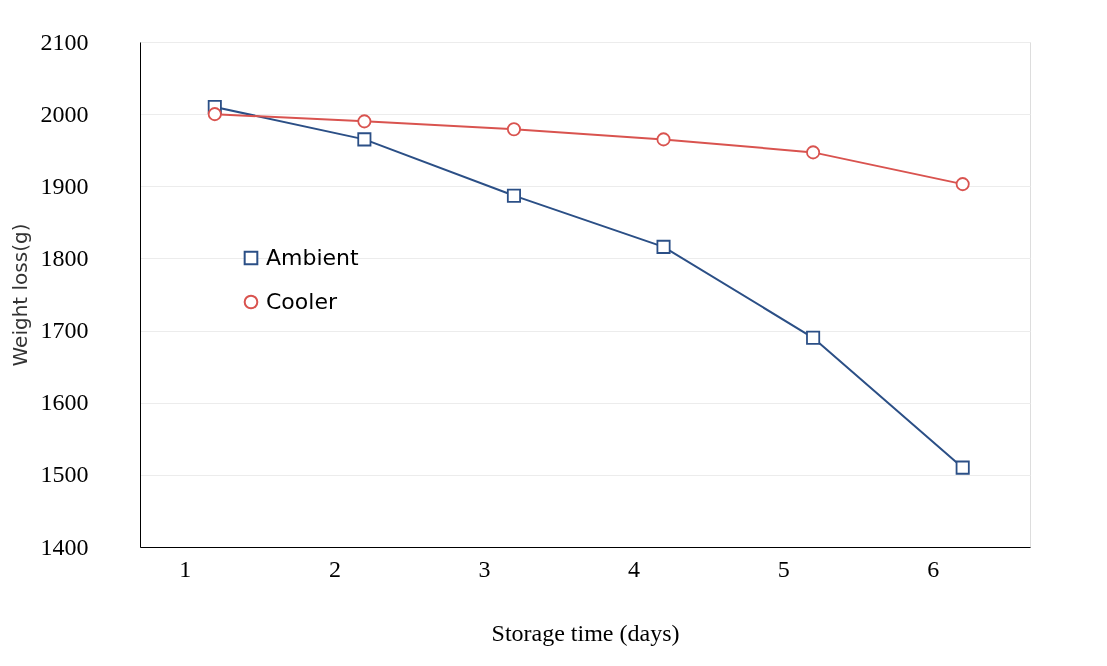 Image resolution: width=1107 pixels, height=666 pixels. I want to click on y-tick-label: 1400, so click(64, 546).